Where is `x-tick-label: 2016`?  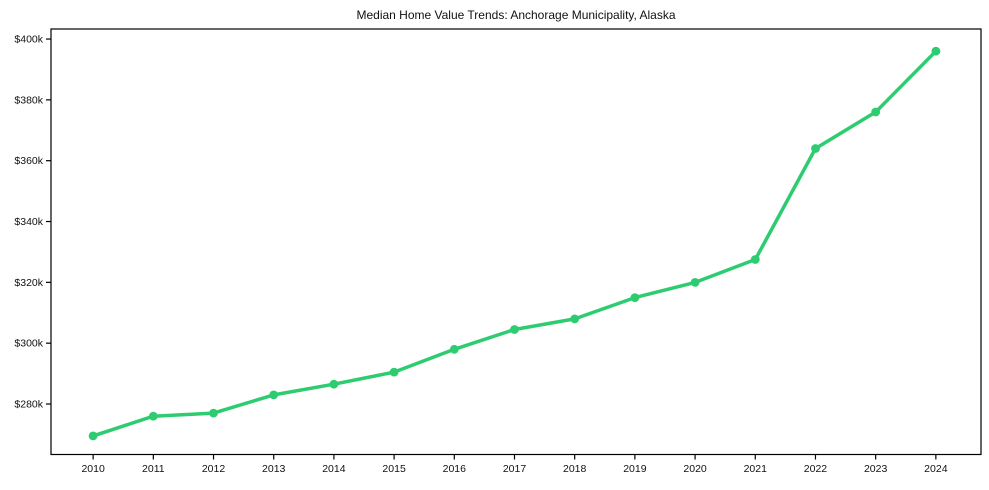 x-tick-label: 2016 is located at coordinates (455, 469).